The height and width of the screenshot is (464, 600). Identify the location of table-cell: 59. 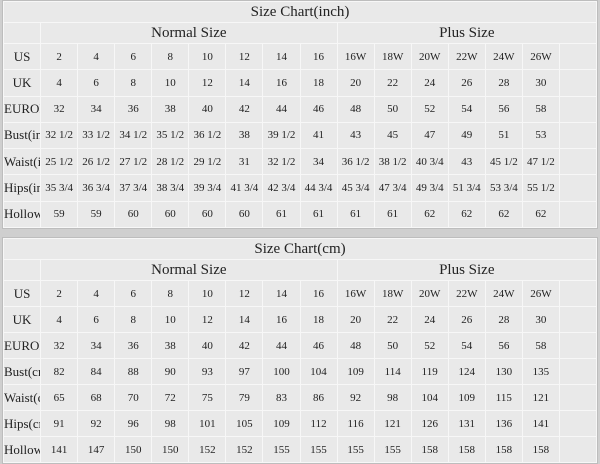
(59, 214).